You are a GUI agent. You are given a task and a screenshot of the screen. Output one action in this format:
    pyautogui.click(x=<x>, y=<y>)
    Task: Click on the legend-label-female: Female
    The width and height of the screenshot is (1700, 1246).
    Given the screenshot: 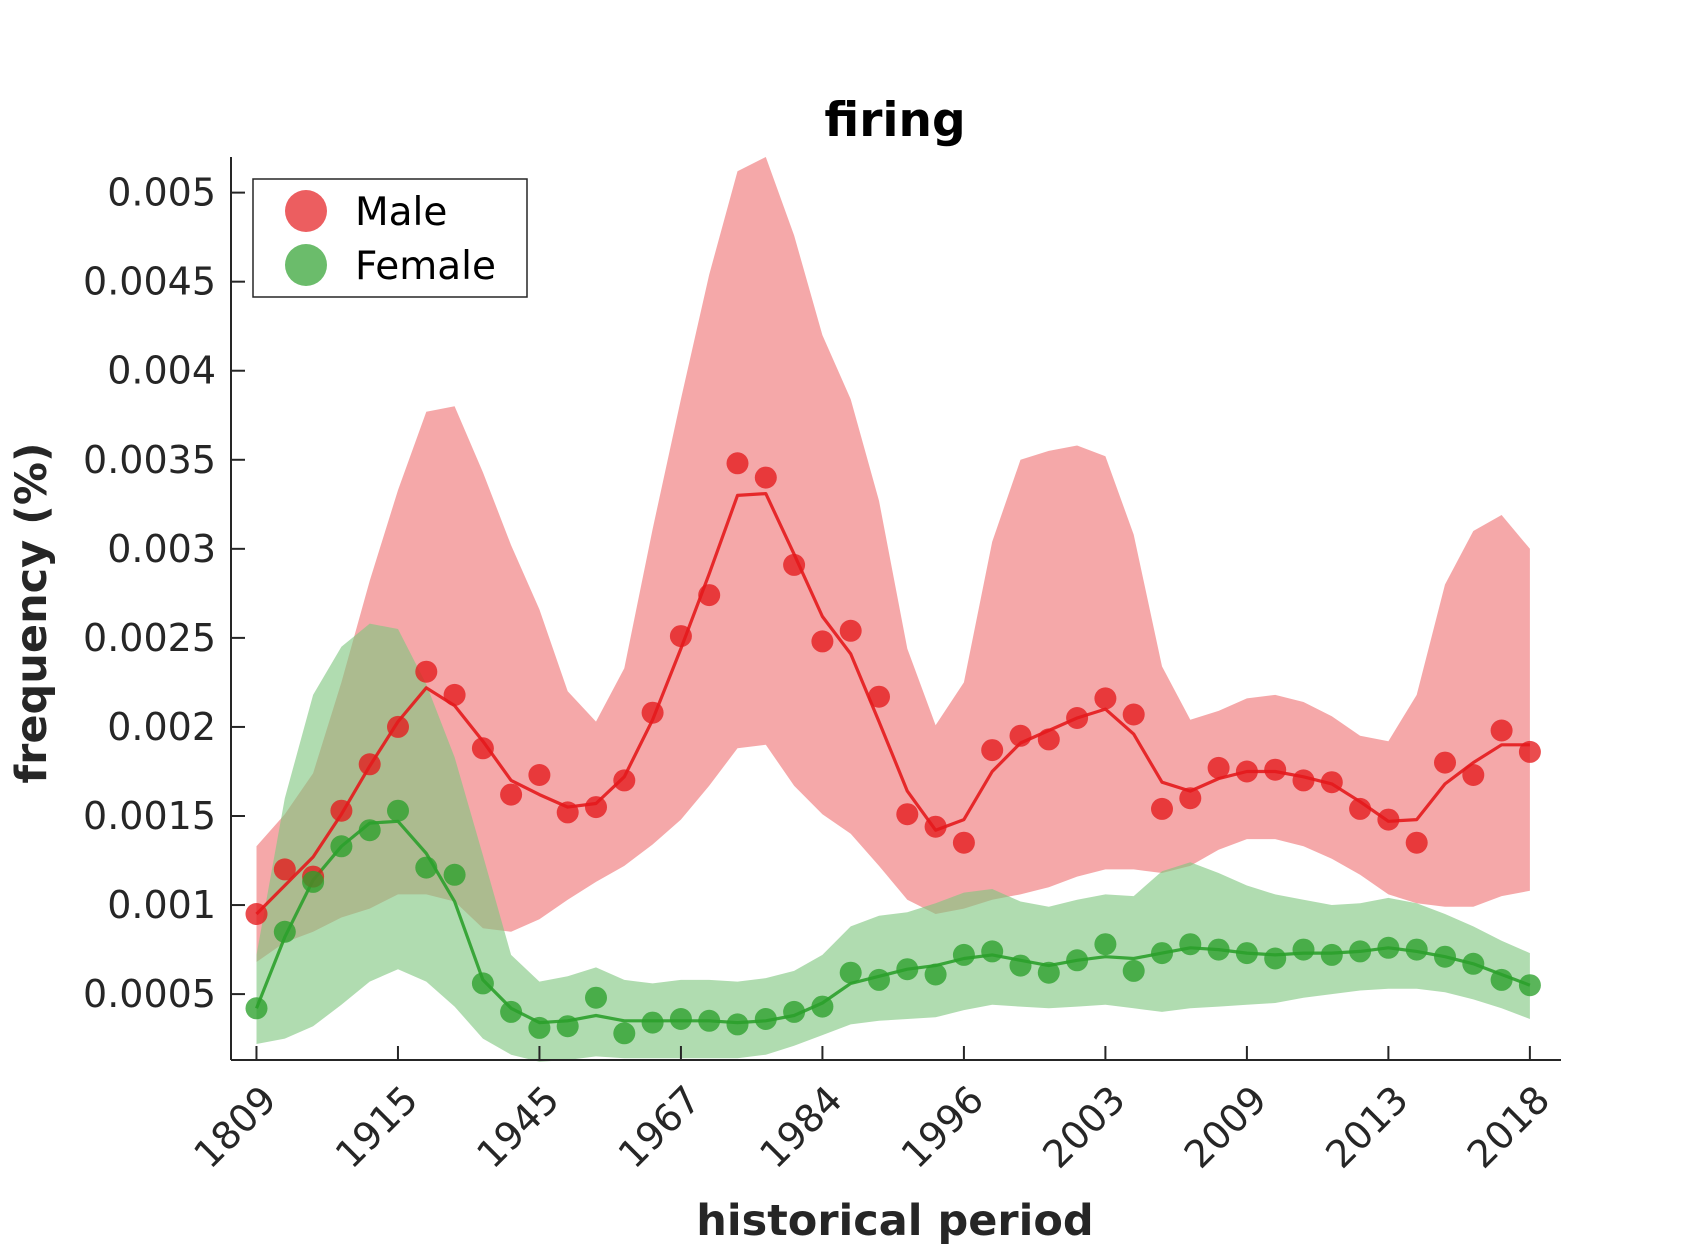 What is the action you would take?
    pyautogui.click(x=425, y=266)
    